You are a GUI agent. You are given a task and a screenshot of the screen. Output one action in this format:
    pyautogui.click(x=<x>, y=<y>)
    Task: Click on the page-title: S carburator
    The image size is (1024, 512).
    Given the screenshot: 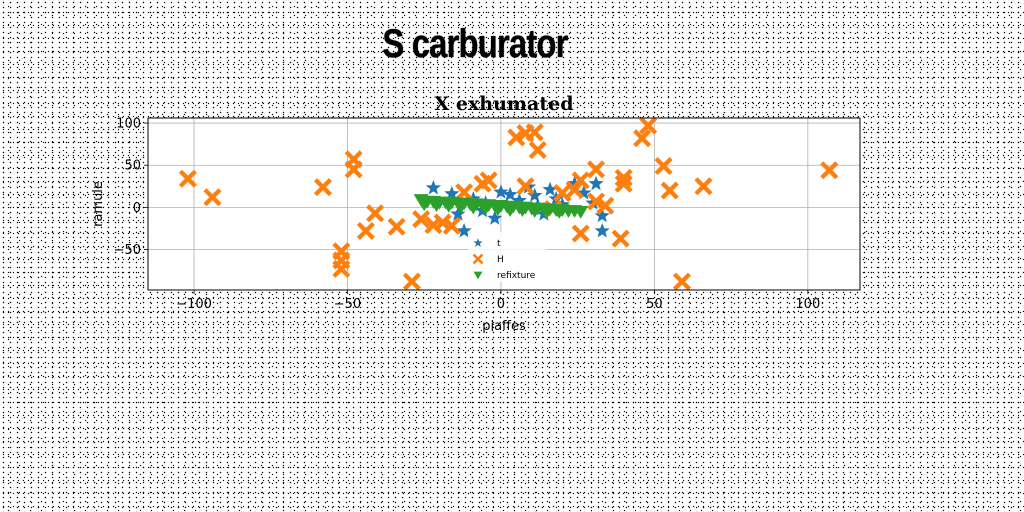 What is the action you would take?
    pyautogui.click(x=475, y=44)
    